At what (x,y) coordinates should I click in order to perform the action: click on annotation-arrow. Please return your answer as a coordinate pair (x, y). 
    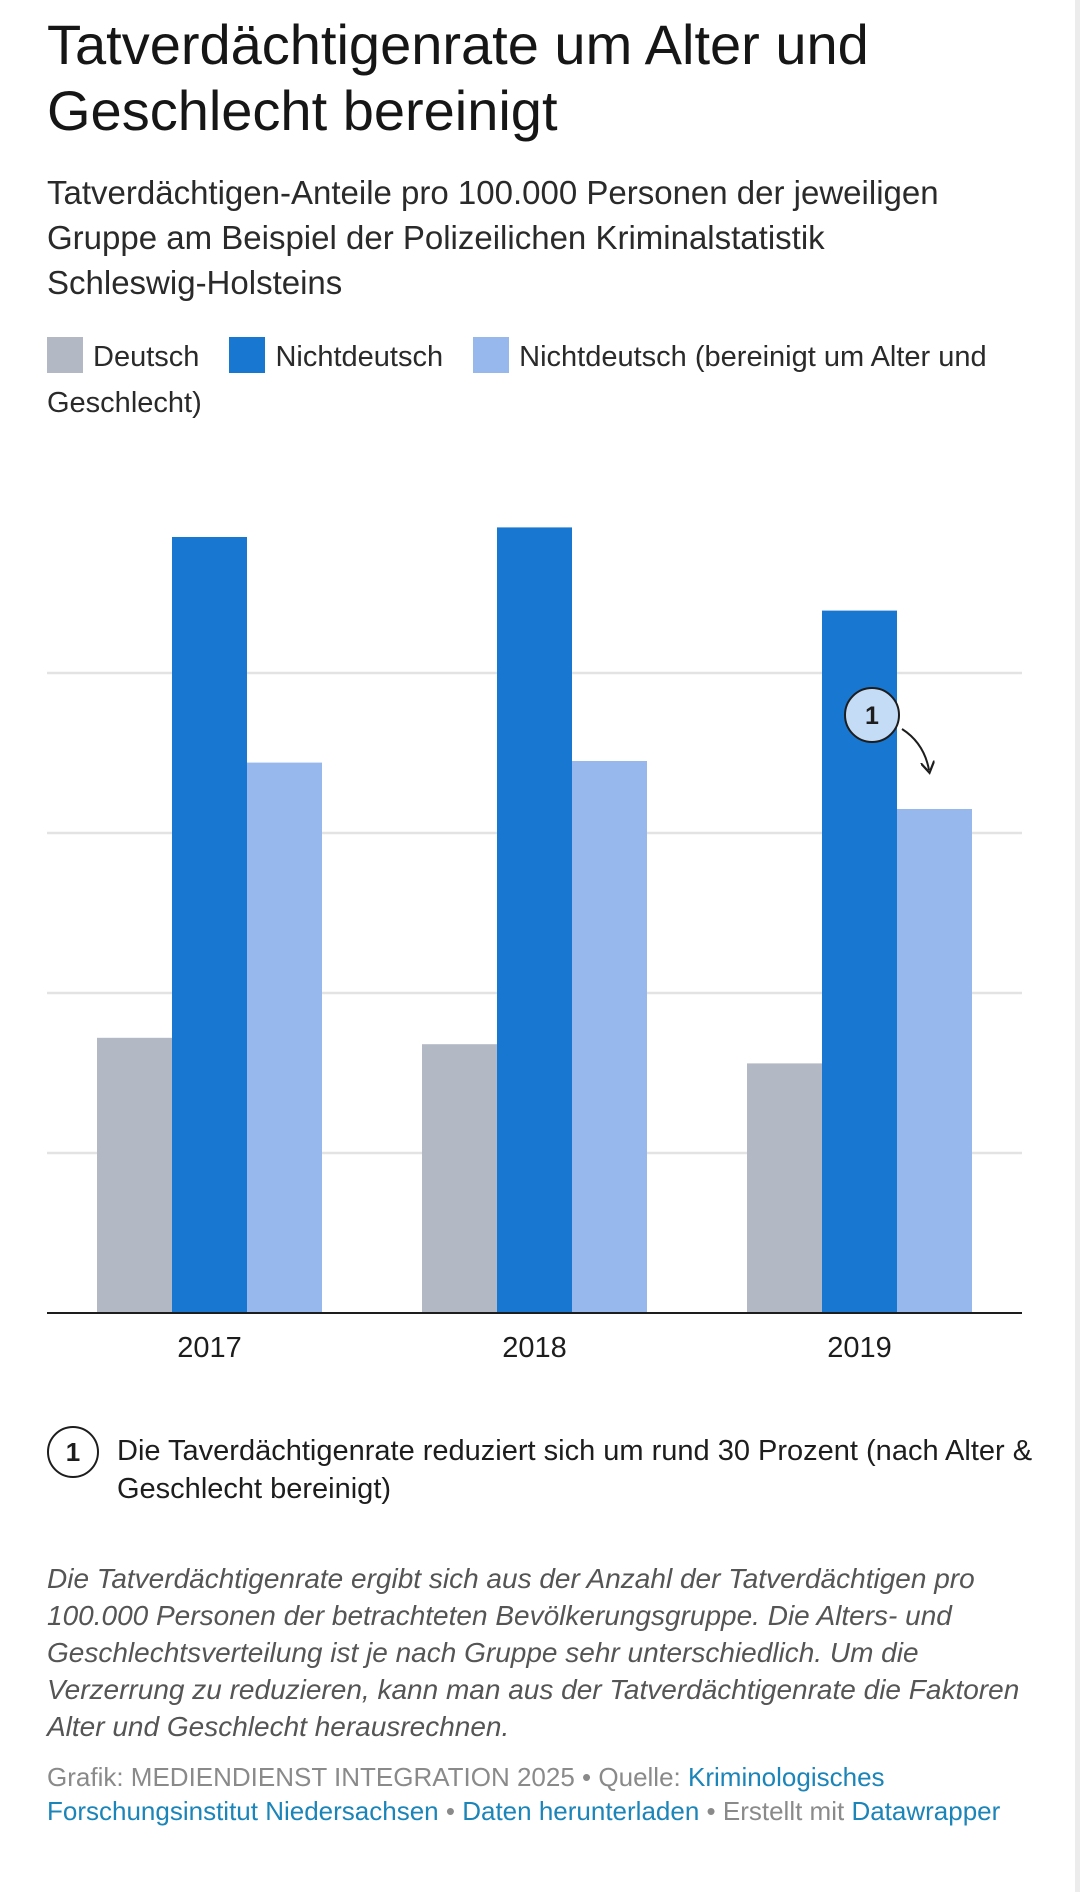
    Looking at the image, I should click on (915, 749).